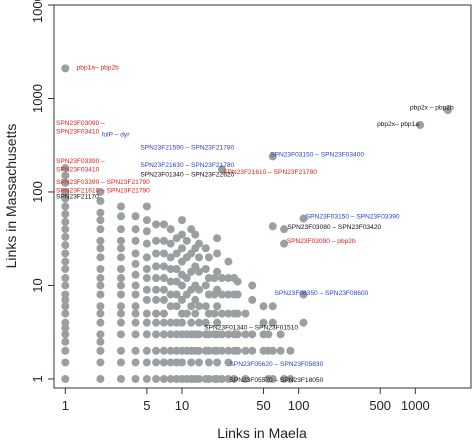  I want to click on annotation-label: SPN23F21590 – SPN23F21780, so click(187, 147).